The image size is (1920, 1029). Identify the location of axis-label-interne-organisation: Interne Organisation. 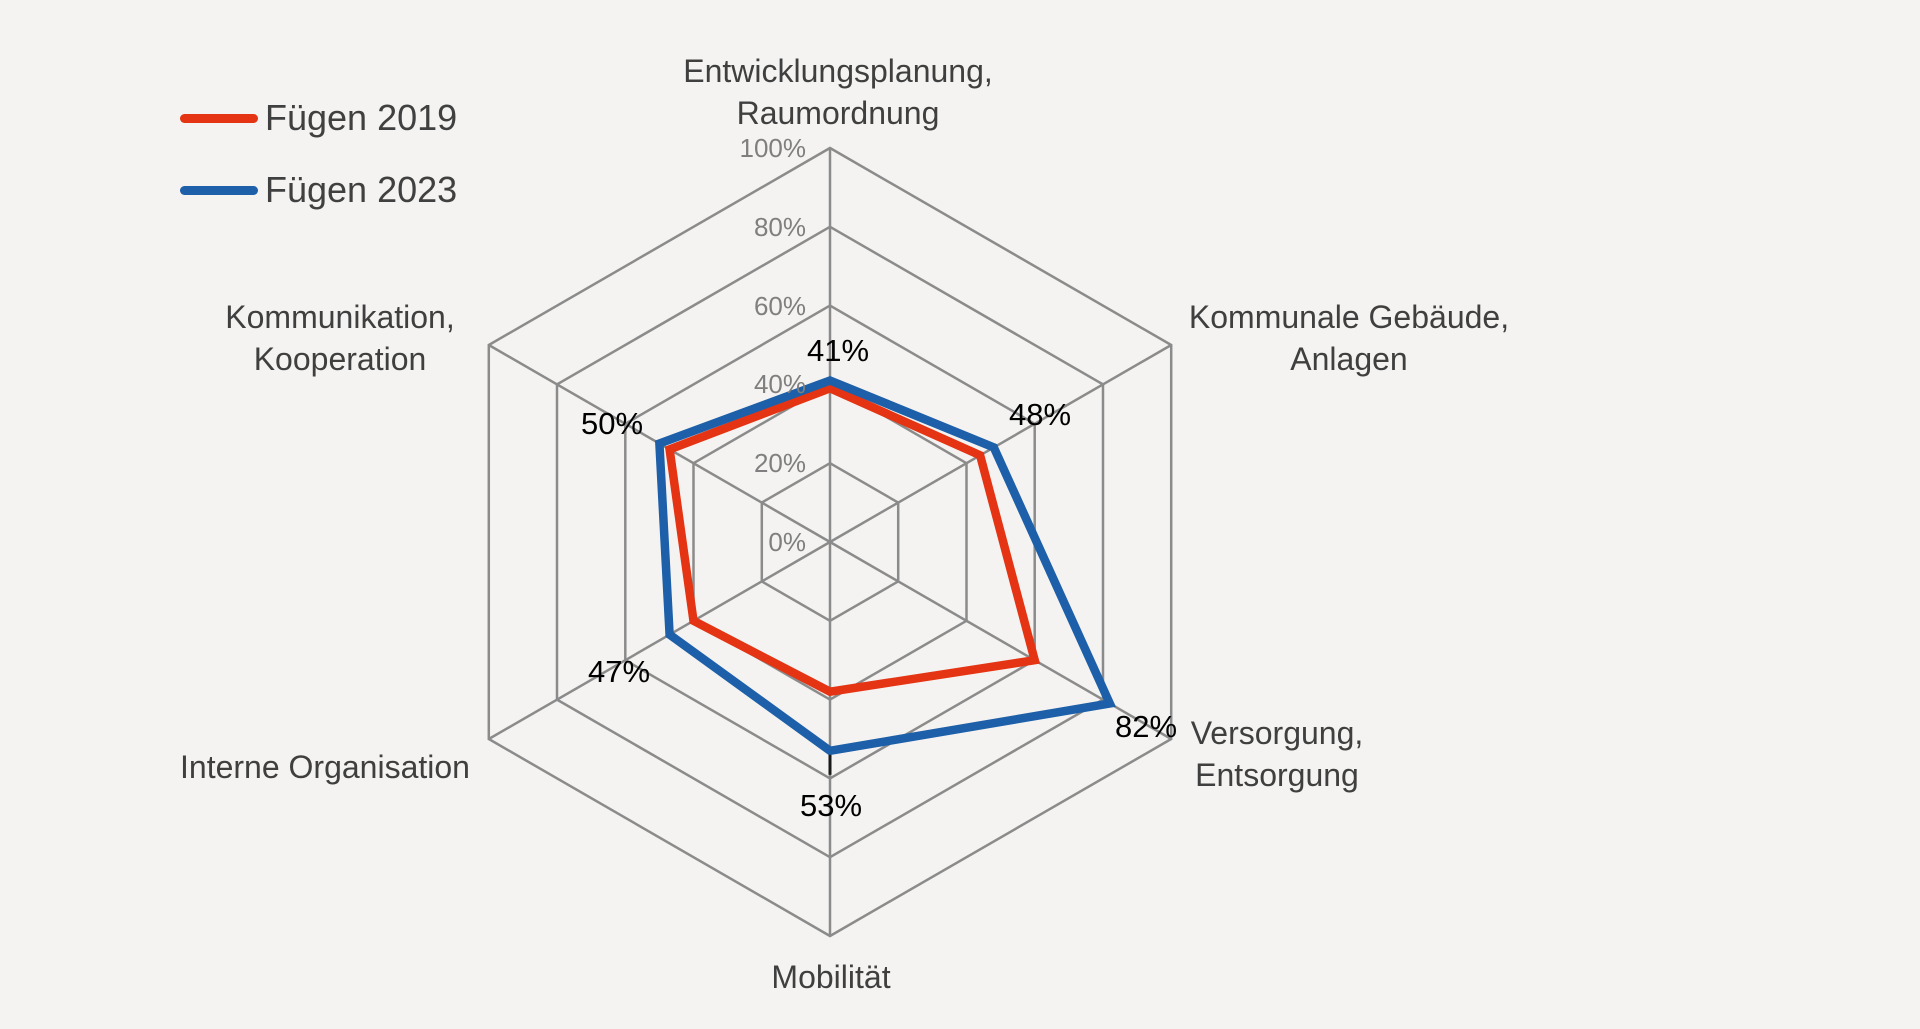
(325, 767).